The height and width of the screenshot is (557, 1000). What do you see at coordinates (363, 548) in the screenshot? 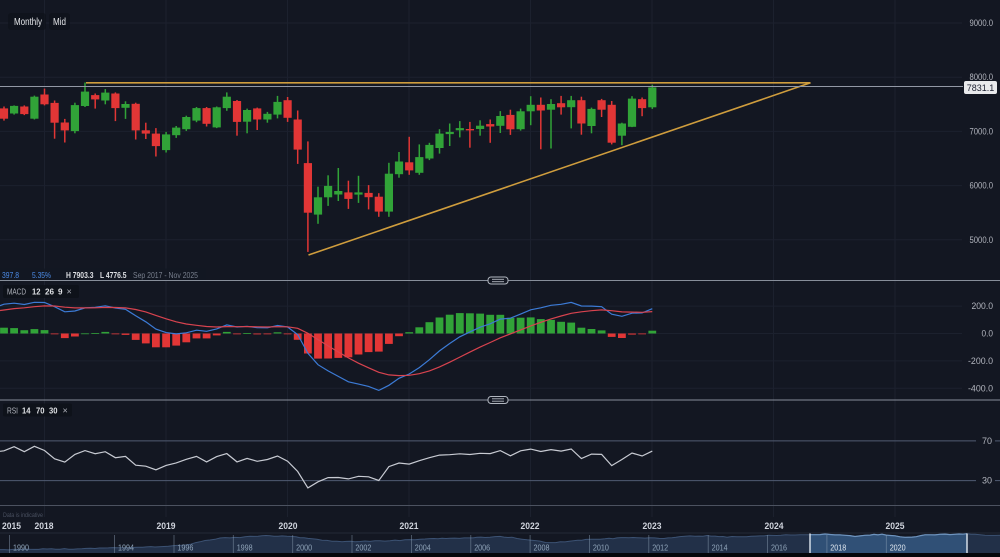
I see `svg-text: 2002` at bounding box center [363, 548].